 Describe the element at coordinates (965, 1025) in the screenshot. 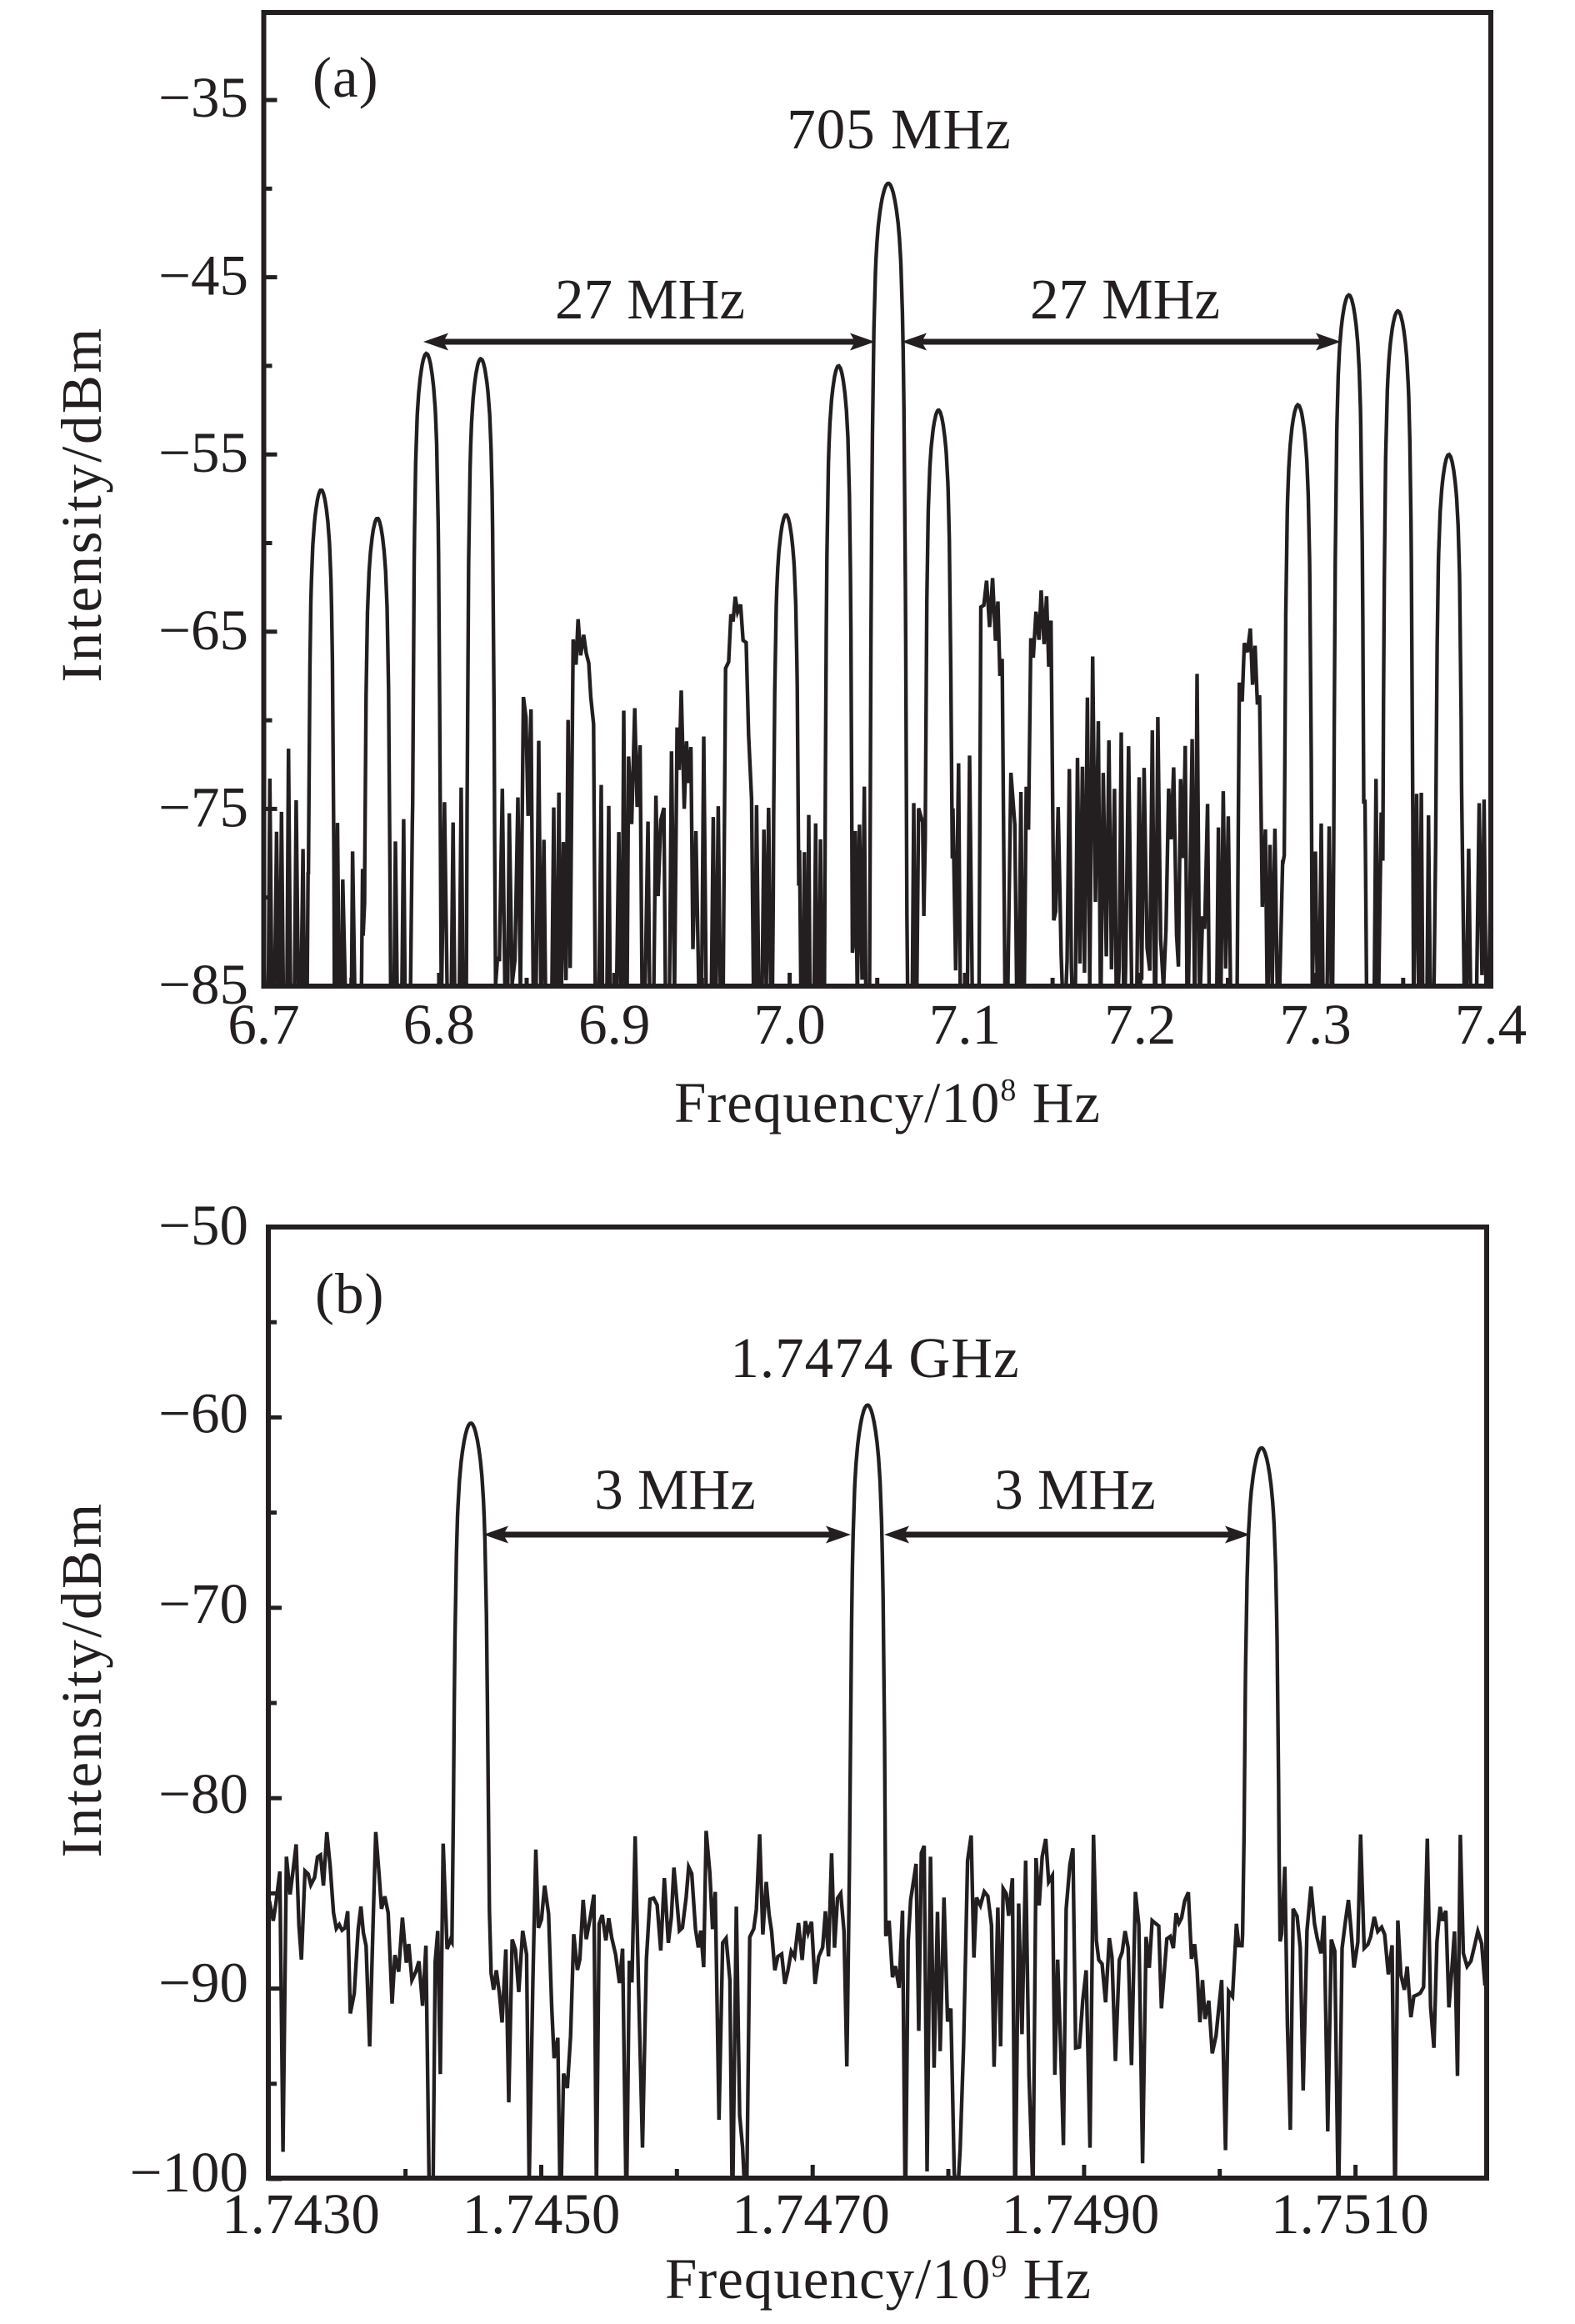

I see `svg-text: 7.1` at that location.